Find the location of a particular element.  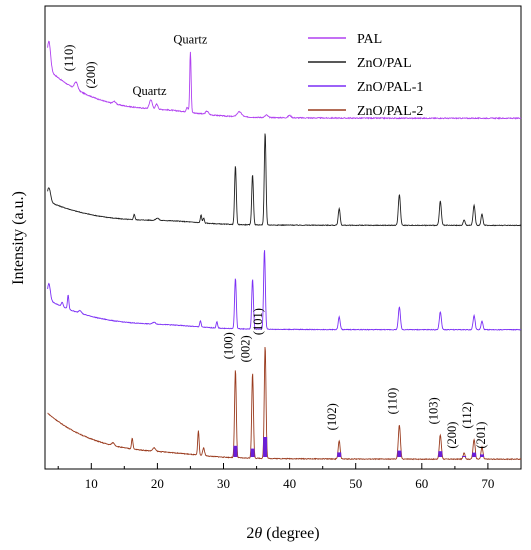

x-axis-title: 2θ (degree) is located at coordinates (282, 533).